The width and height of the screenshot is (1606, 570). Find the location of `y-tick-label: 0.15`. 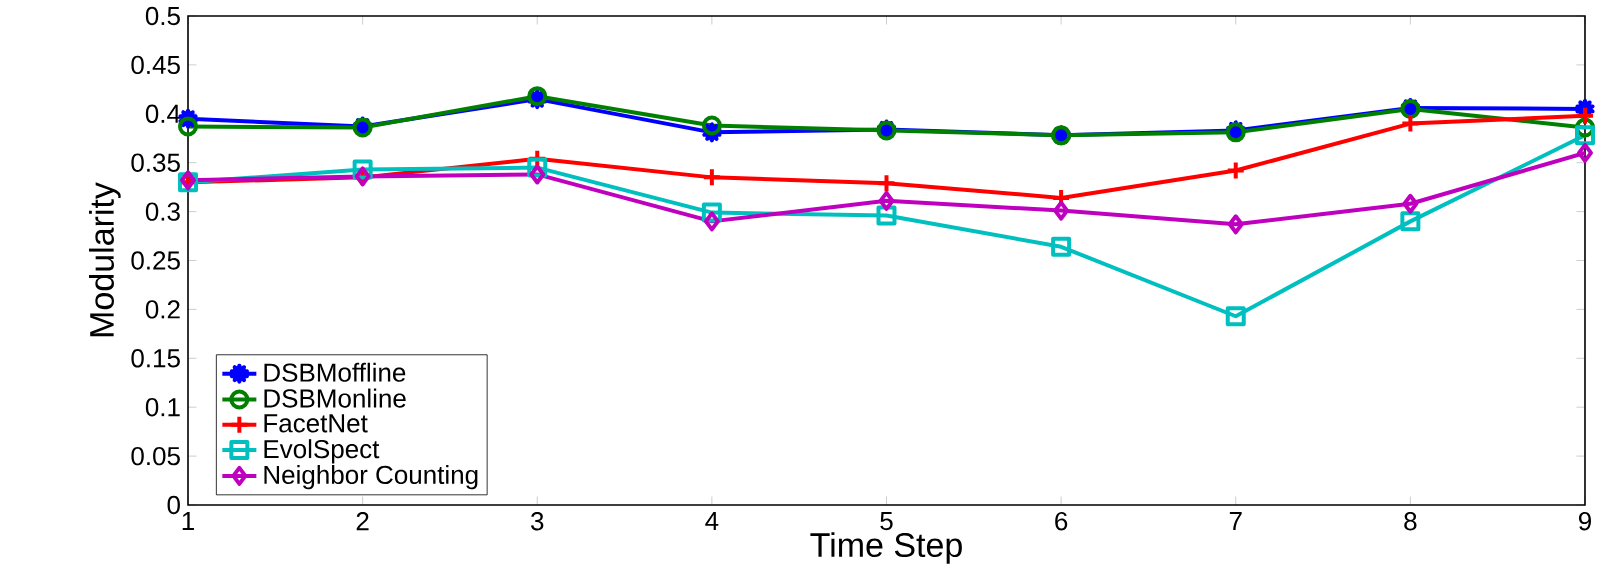

y-tick-label: 0.15 is located at coordinates (155, 358).